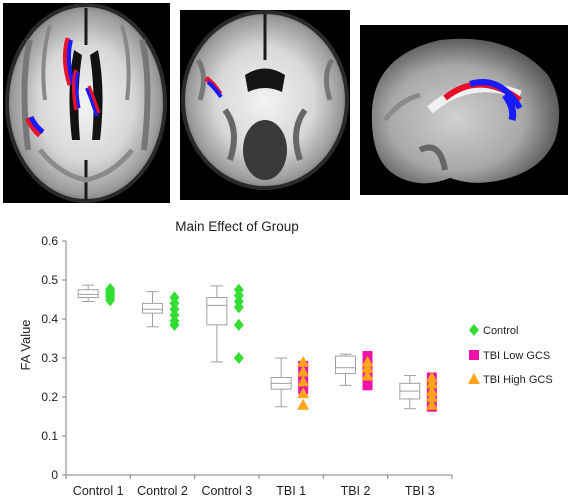 The image size is (571, 498). What do you see at coordinates (420, 491) in the screenshot?
I see `x-category-label: TBI 3` at bounding box center [420, 491].